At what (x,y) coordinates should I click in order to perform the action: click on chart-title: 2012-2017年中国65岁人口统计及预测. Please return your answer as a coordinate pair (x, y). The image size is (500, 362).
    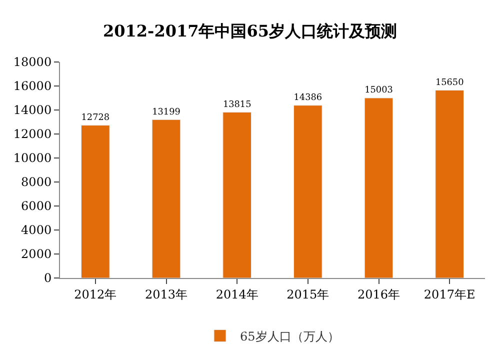
    Looking at the image, I should click on (250, 31).